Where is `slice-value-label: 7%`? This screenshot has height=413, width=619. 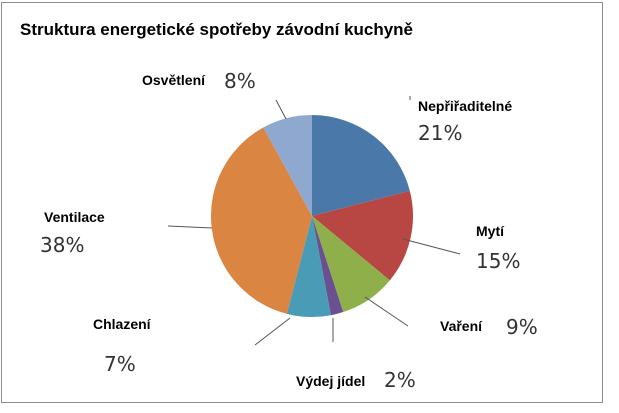 slice-value-label: 7% is located at coordinates (120, 364).